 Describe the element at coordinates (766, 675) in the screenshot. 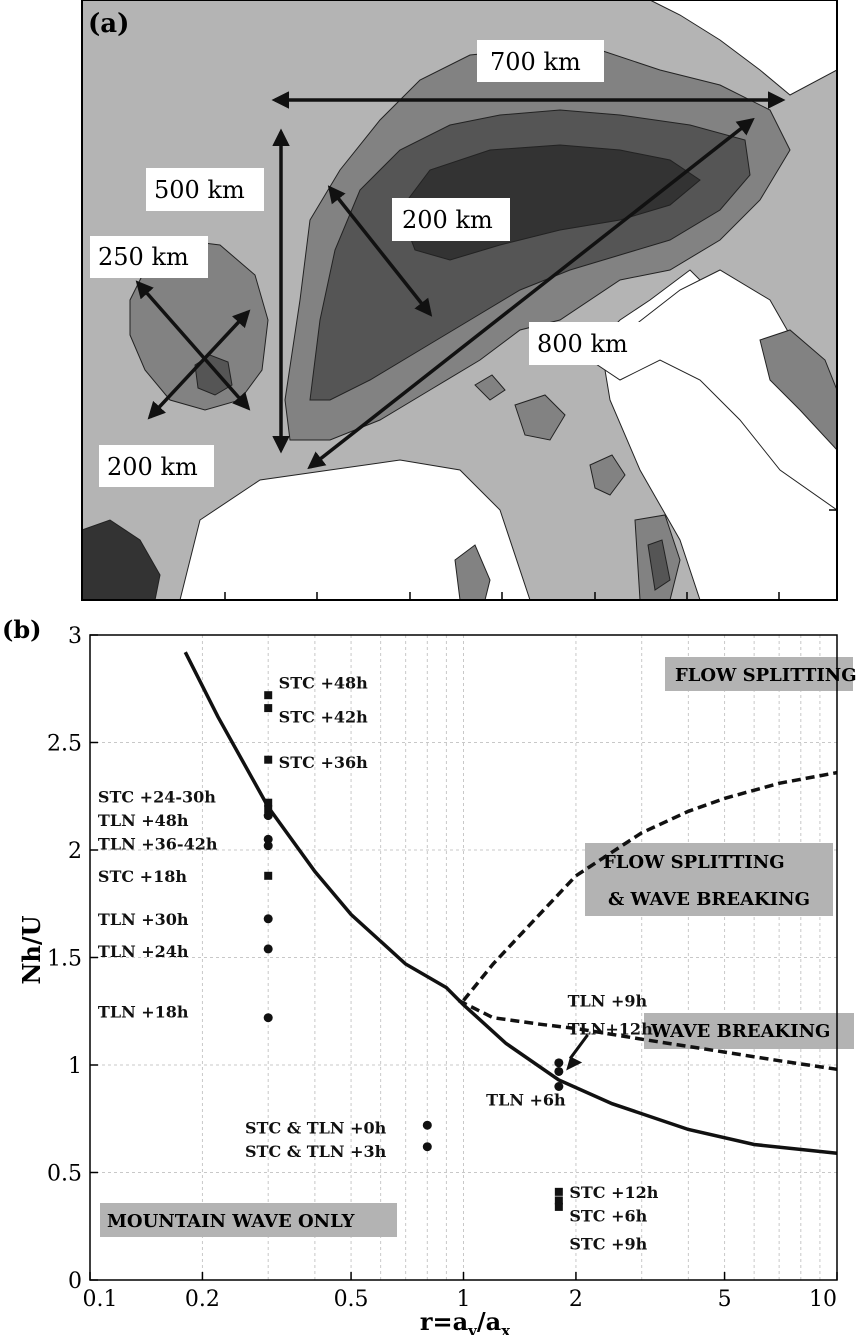

I see `region-flow-splitting: FLOW SPLITTING` at that location.